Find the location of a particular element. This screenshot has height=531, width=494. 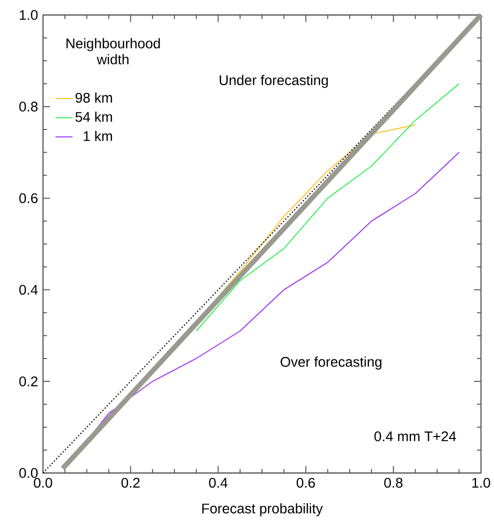

x-tick-label: 0.0 is located at coordinates (43, 483).